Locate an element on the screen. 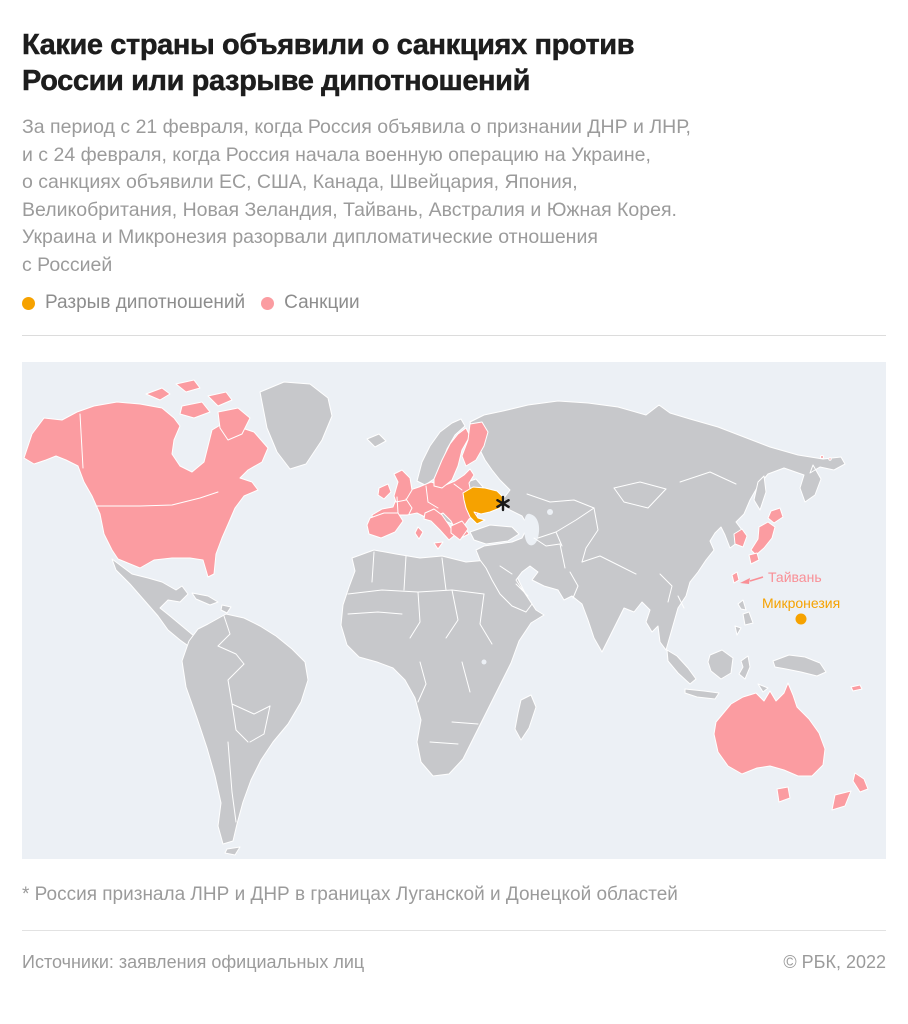 Image resolution: width=908 pixels, height=1024 pixels. text-line: России или разрыве дипотношений is located at coordinates (276, 81).